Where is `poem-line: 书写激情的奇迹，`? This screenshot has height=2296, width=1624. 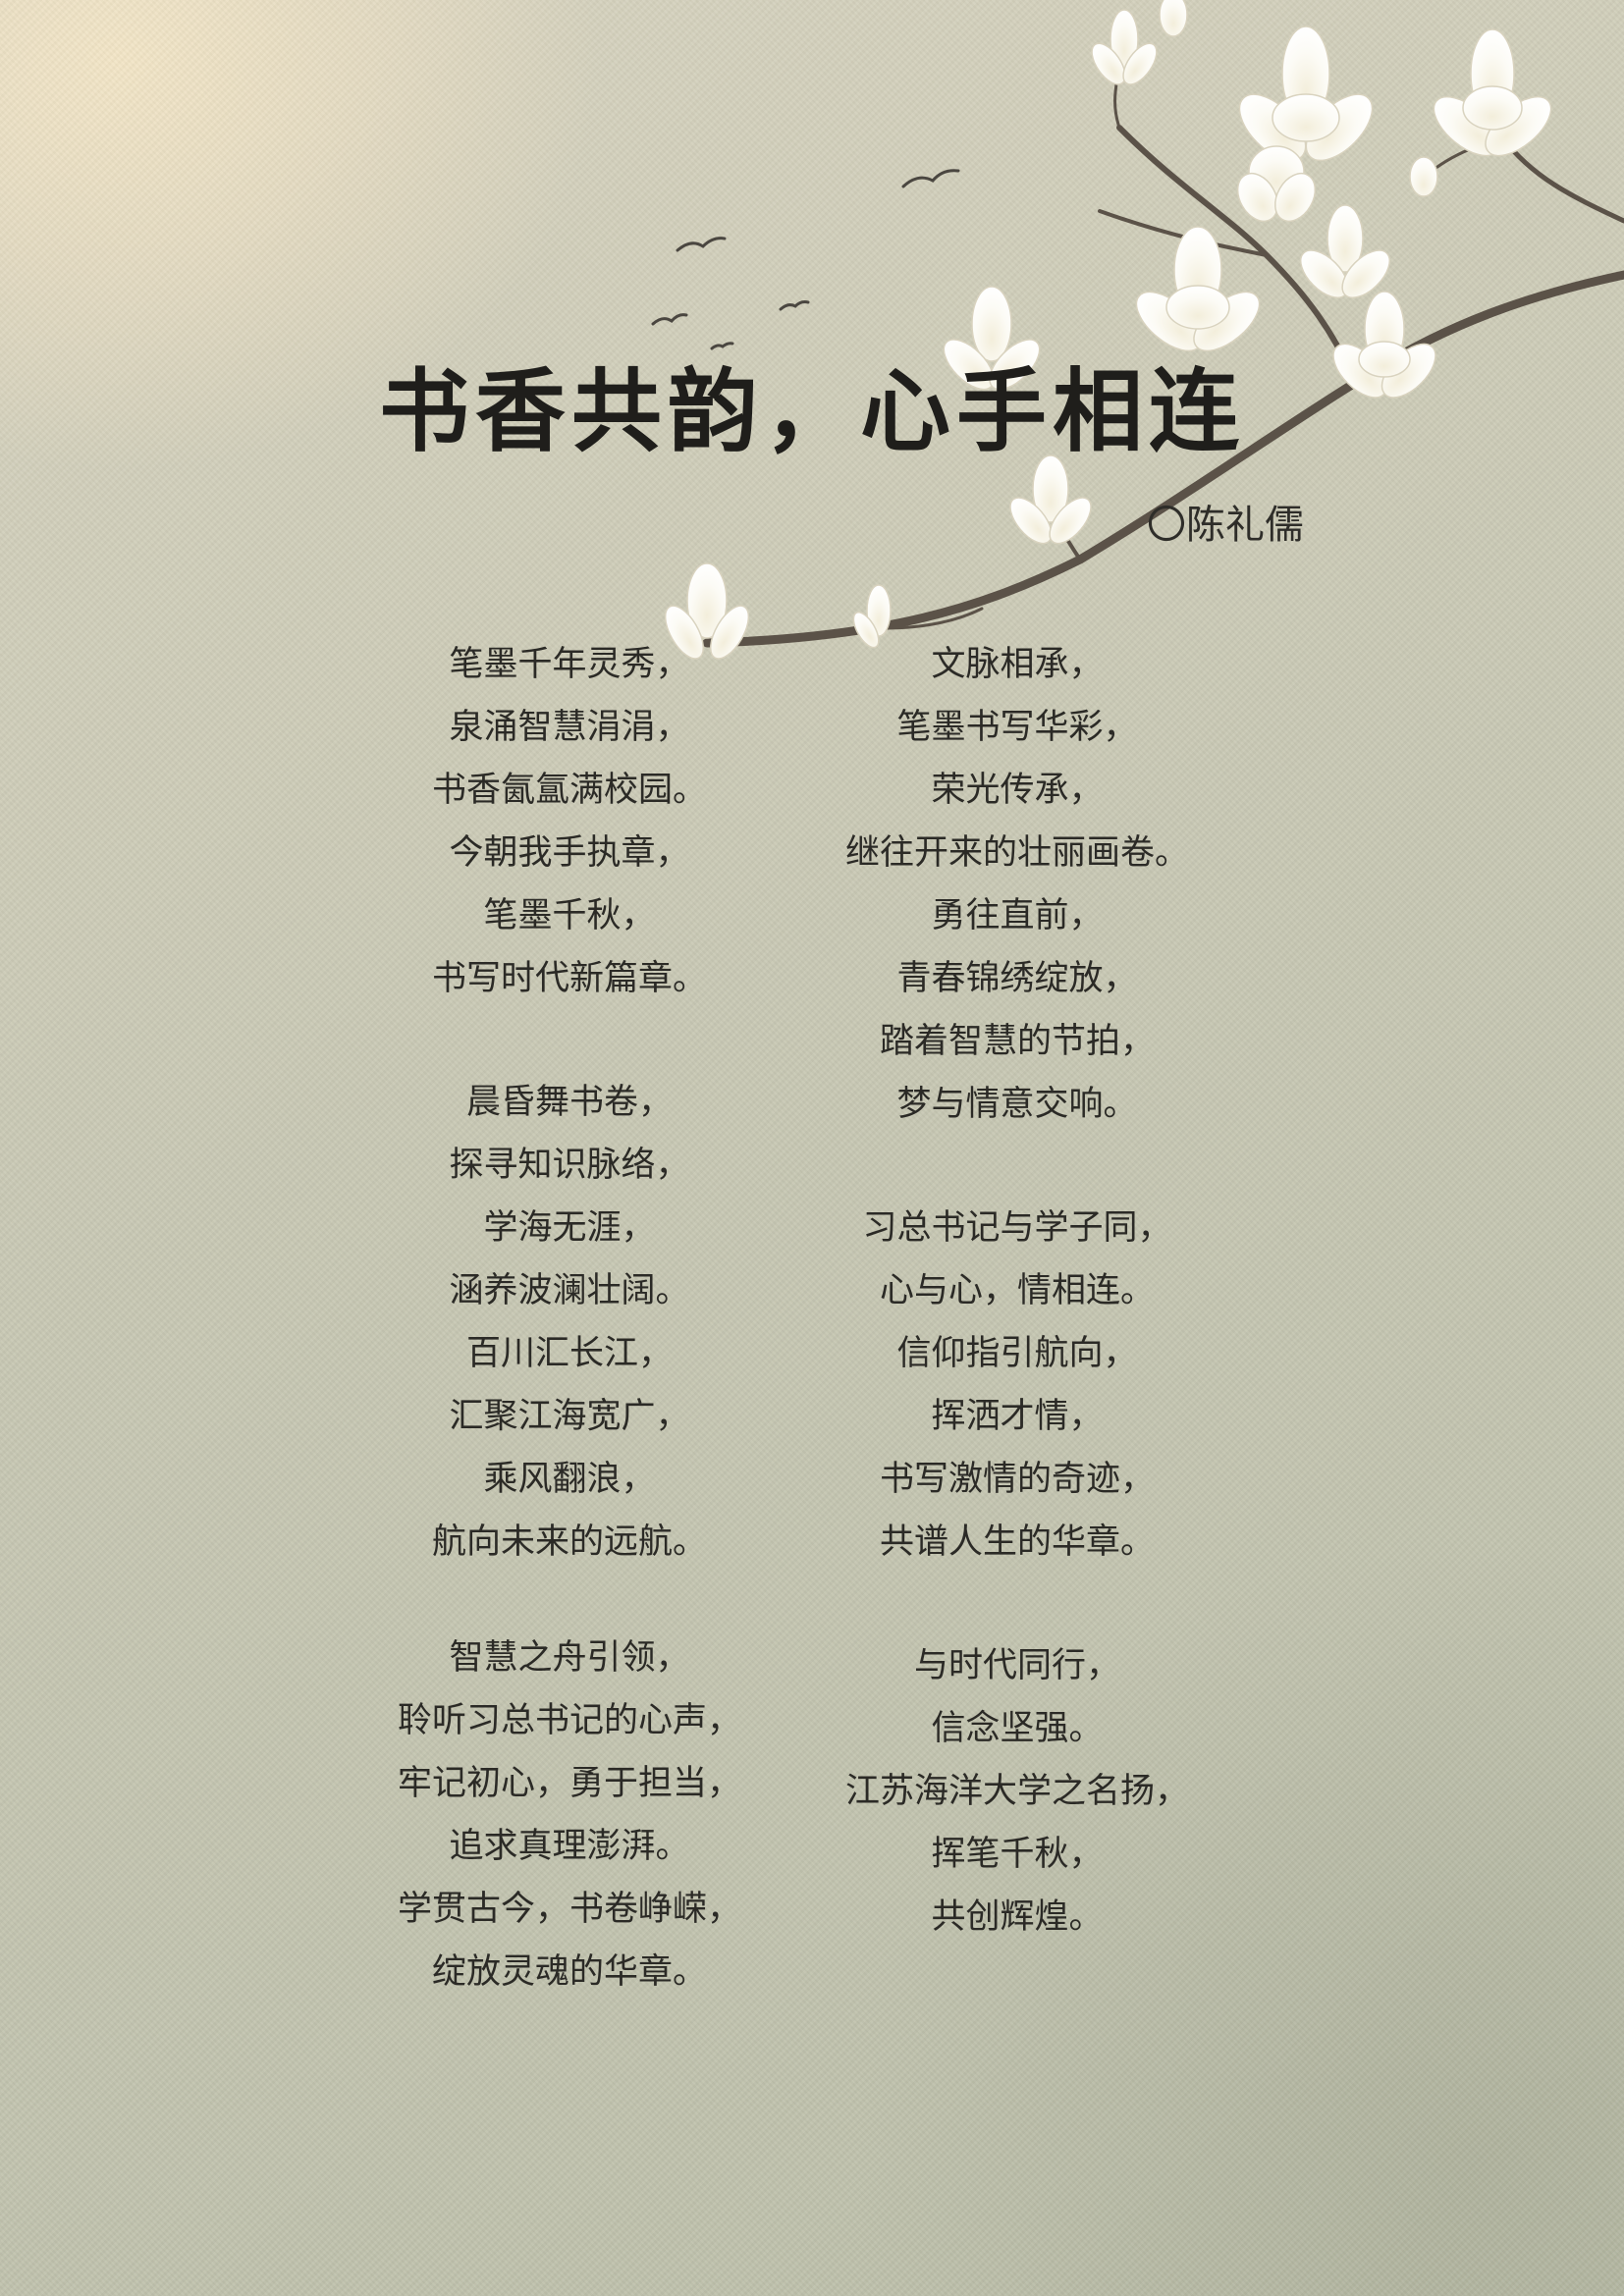
poem-line: 书写激情的奇迹， is located at coordinates (1017, 1479).